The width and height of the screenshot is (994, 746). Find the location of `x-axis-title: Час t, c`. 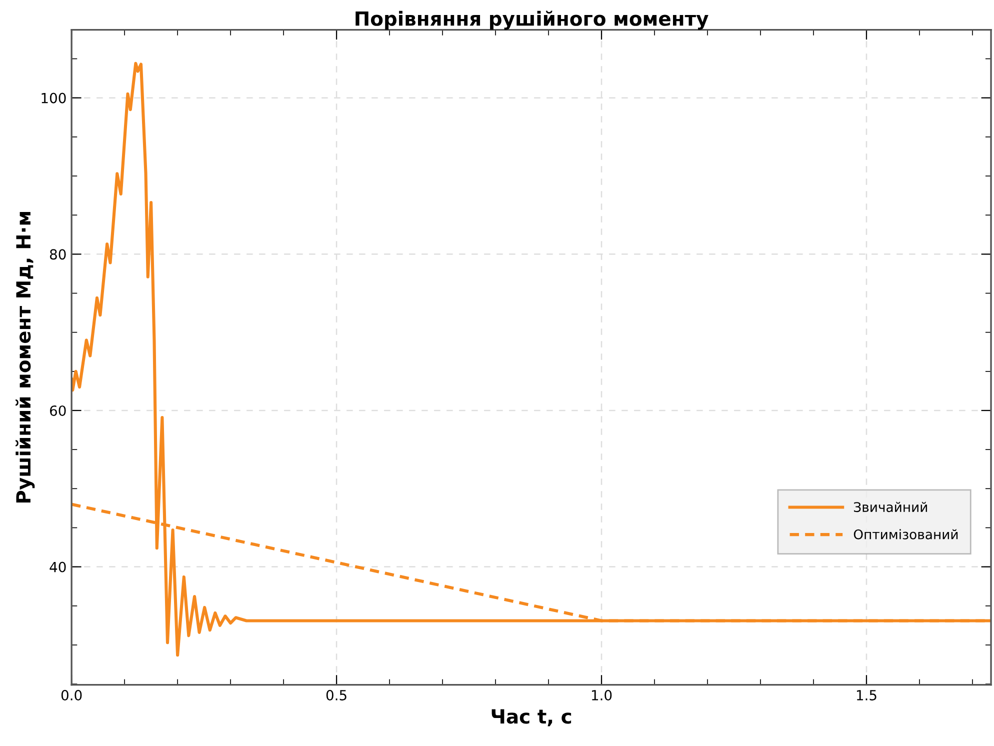

x-axis-title: Час t, c is located at coordinates (532, 717).